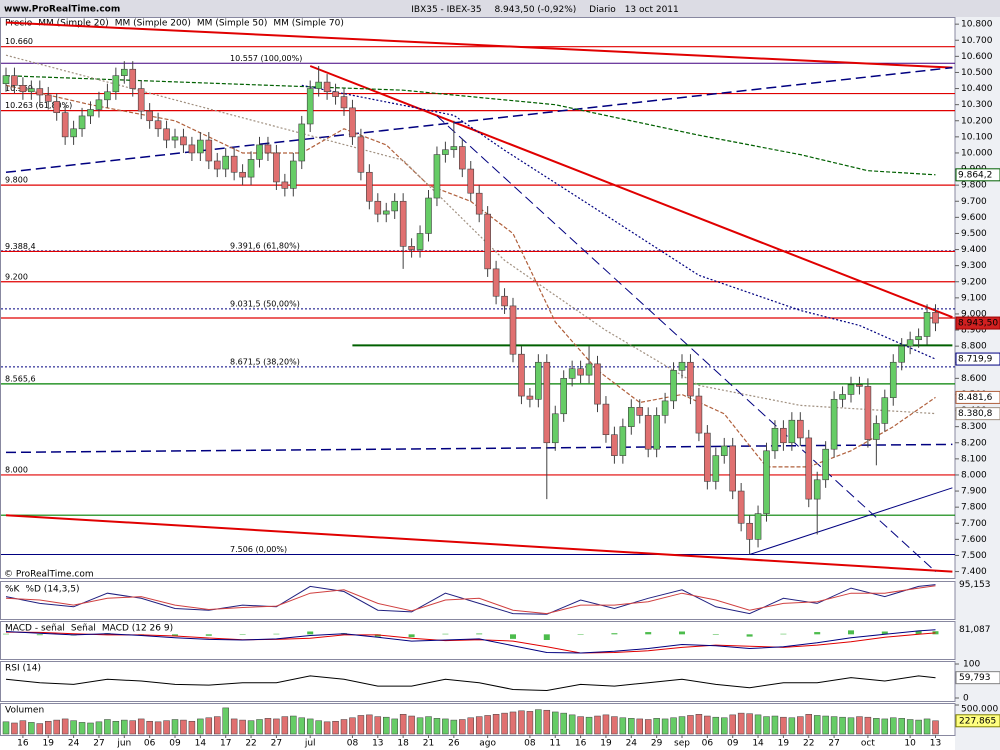 This screenshot has width=1000, height=750. What do you see at coordinates (974, 572) in the screenshot?
I see `y-tick-label: 7.400` at bounding box center [974, 572].